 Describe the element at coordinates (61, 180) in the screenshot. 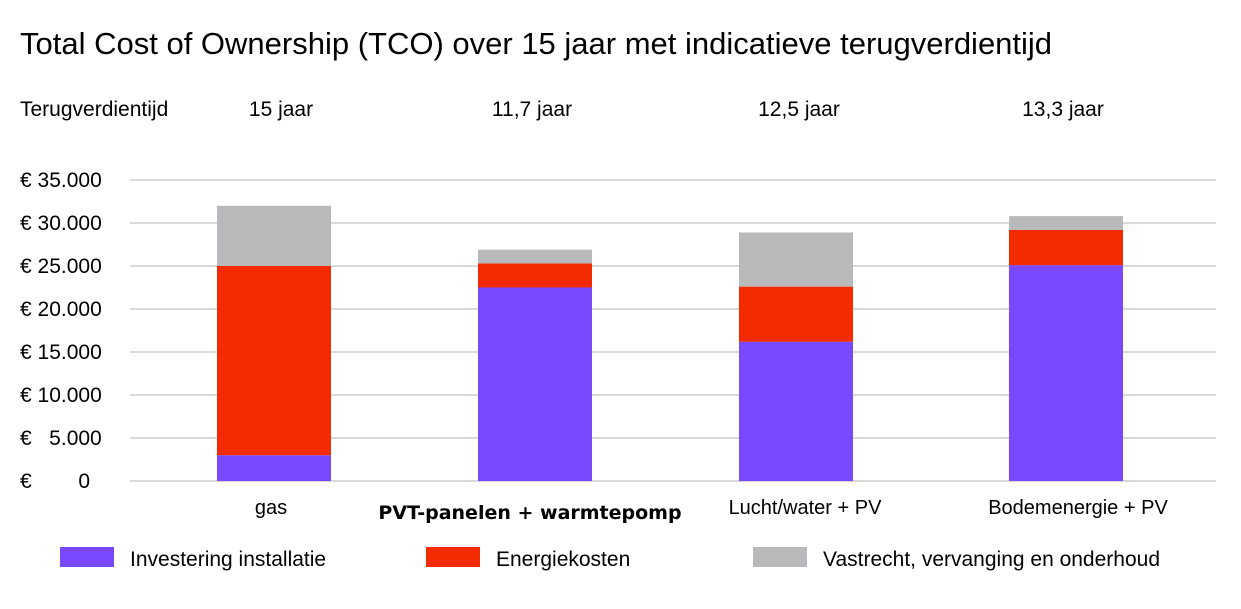

I see `y-tick-label: € 35.000` at that location.